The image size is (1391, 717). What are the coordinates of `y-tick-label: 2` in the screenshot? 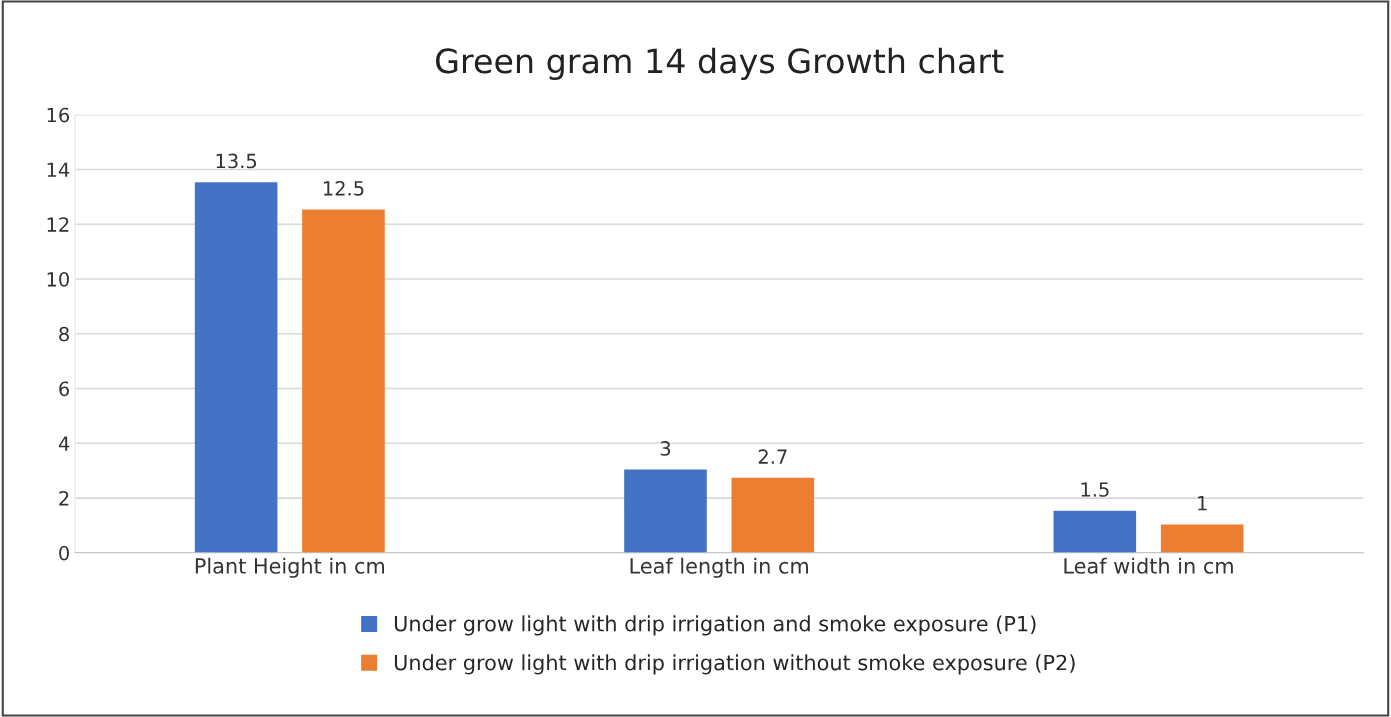 It's located at (64, 498).